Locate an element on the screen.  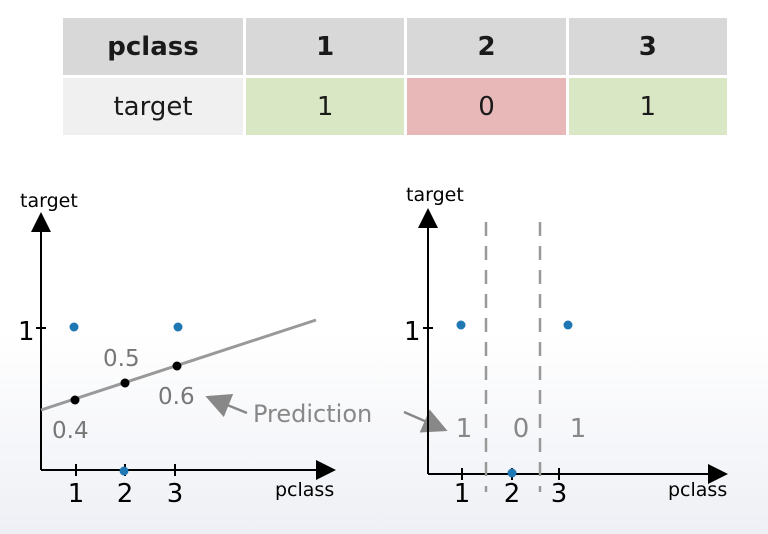
right-y-tick-label: 1 is located at coordinates (412, 332).